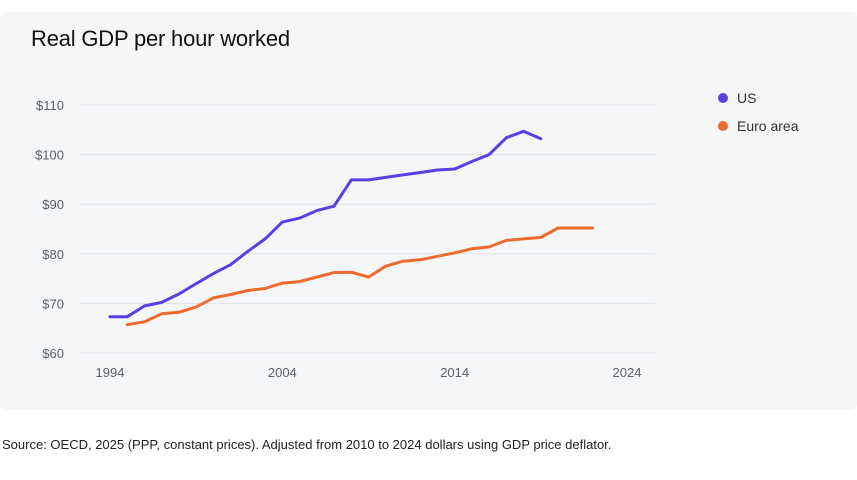 The height and width of the screenshot is (480, 857). I want to click on us-dot-icon, so click(723, 98).